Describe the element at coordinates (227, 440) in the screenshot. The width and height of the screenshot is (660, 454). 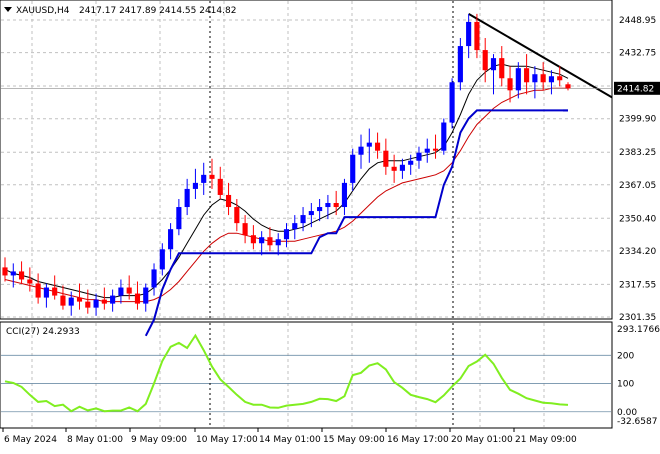
I see `time-tick-label: 10 May 17:00` at that location.